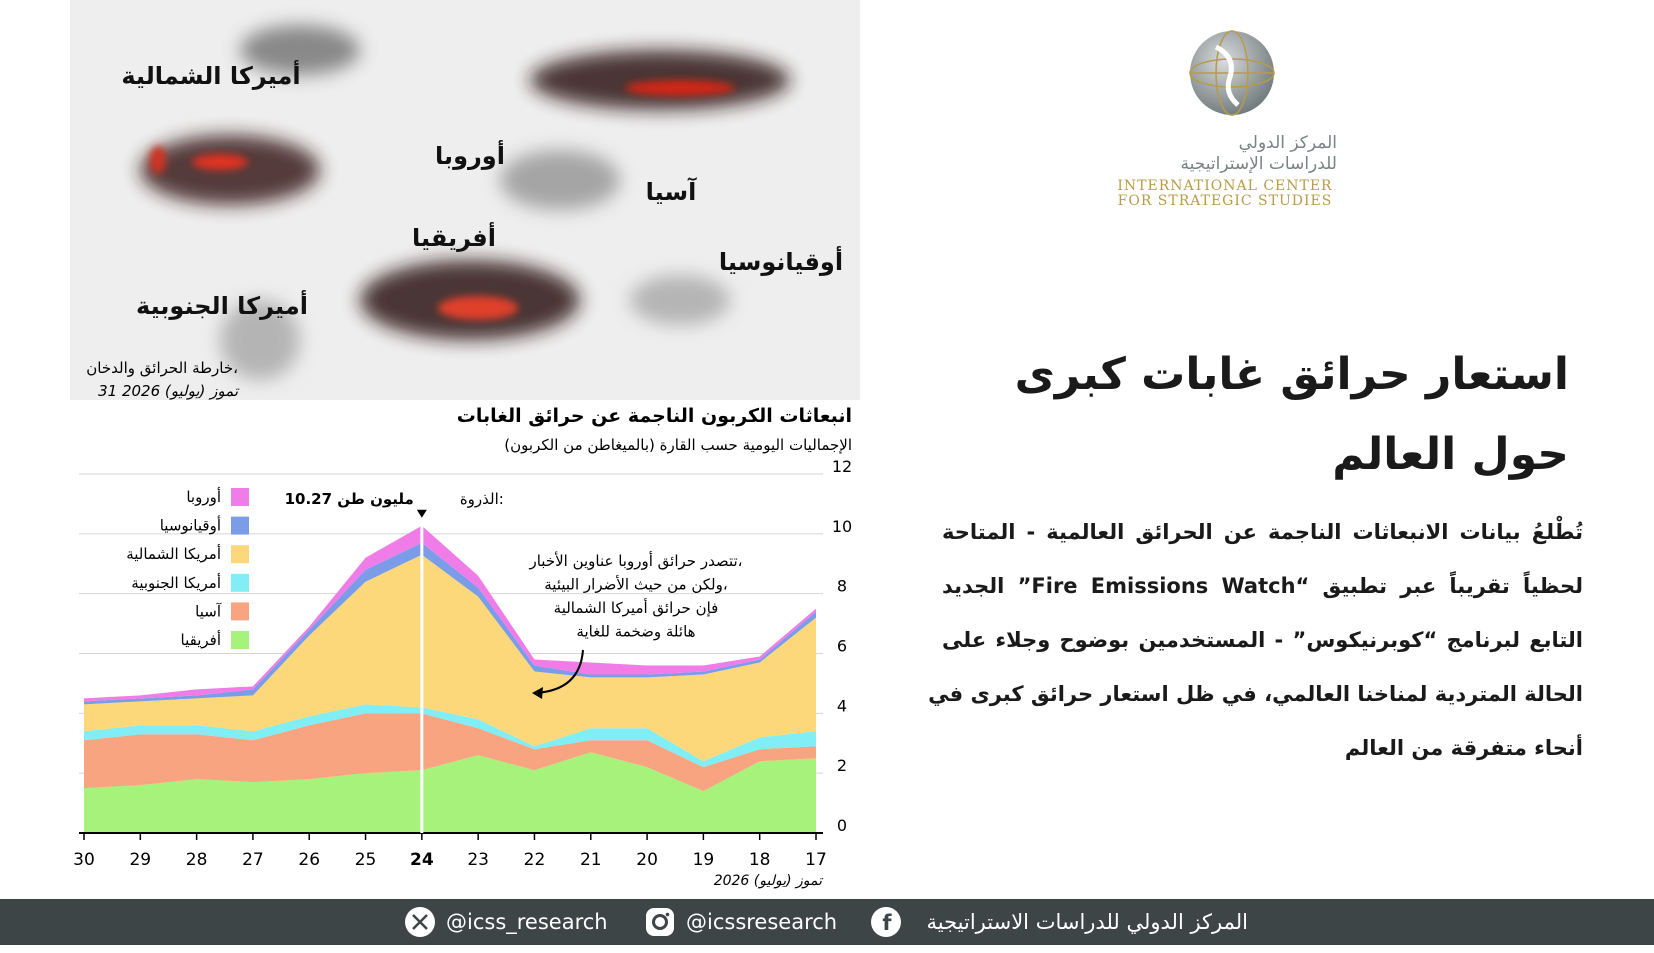  I want to click on article-line: أنحاء متفرقة من العالم, so click(1463, 748).